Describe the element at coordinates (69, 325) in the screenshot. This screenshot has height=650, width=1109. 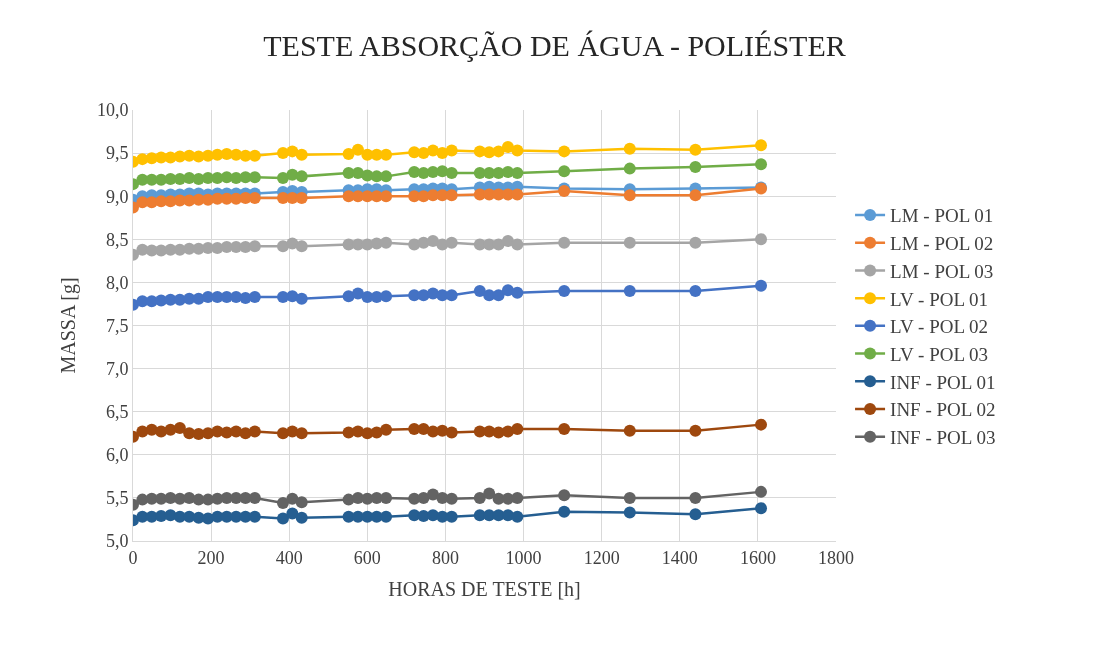
I see `y-axis-title: MASSA [g]` at that location.